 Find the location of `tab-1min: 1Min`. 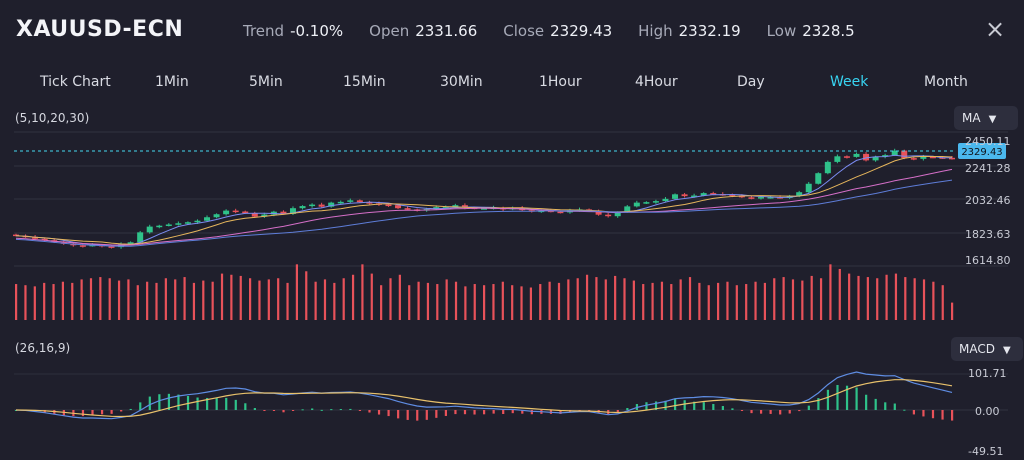

tab-1min: 1Min is located at coordinates (172, 82).